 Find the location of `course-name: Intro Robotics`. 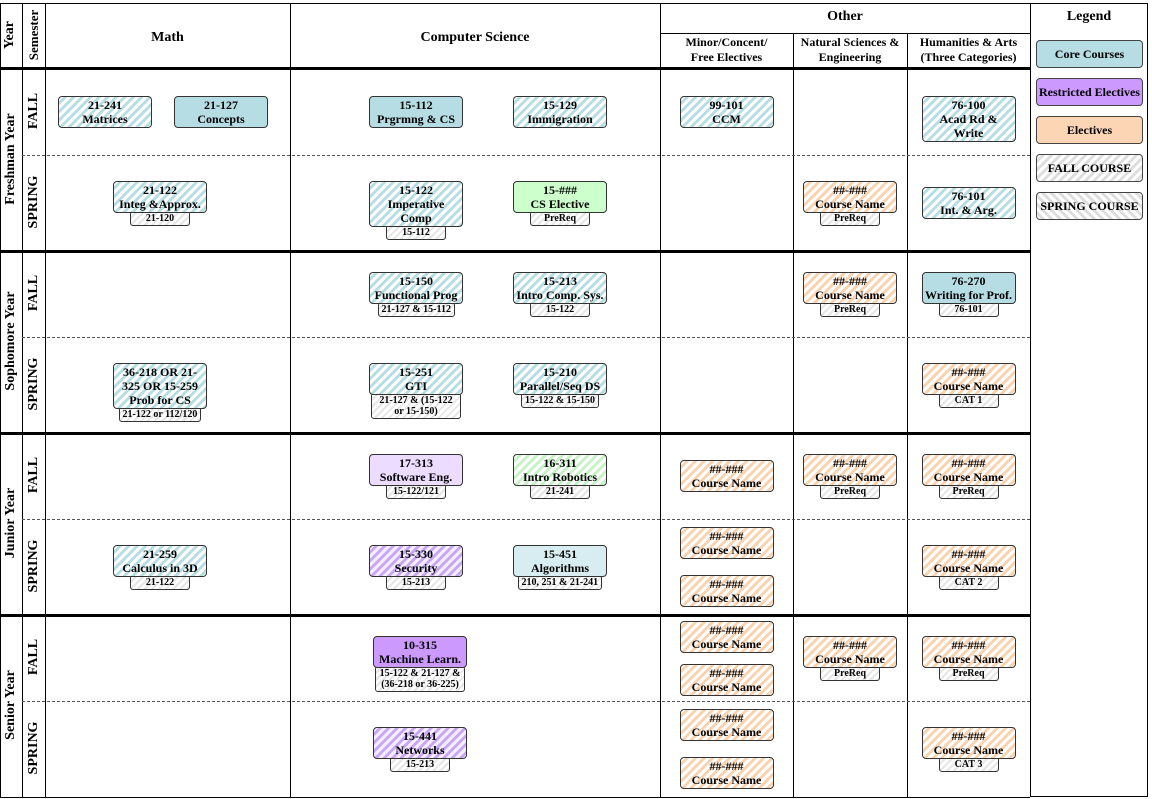

course-name: Intro Robotics is located at coordinates (560, 477).